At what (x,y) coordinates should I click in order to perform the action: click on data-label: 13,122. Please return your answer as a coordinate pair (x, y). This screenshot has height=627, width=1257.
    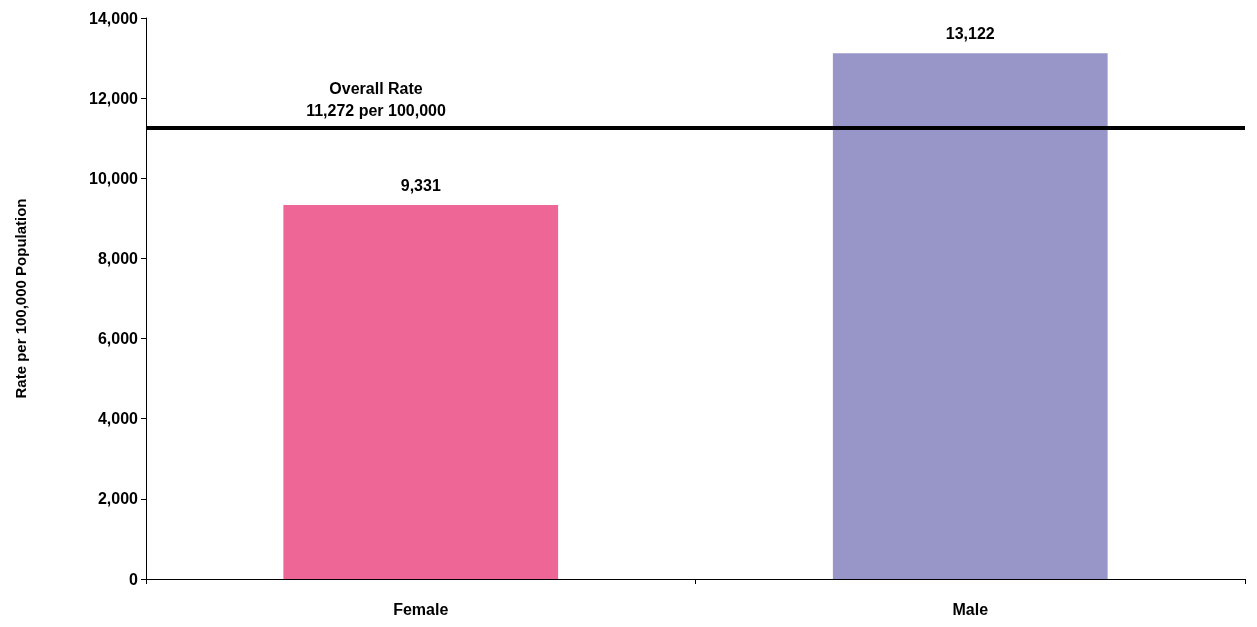
    Looking at the image, I should click on (970, 33).